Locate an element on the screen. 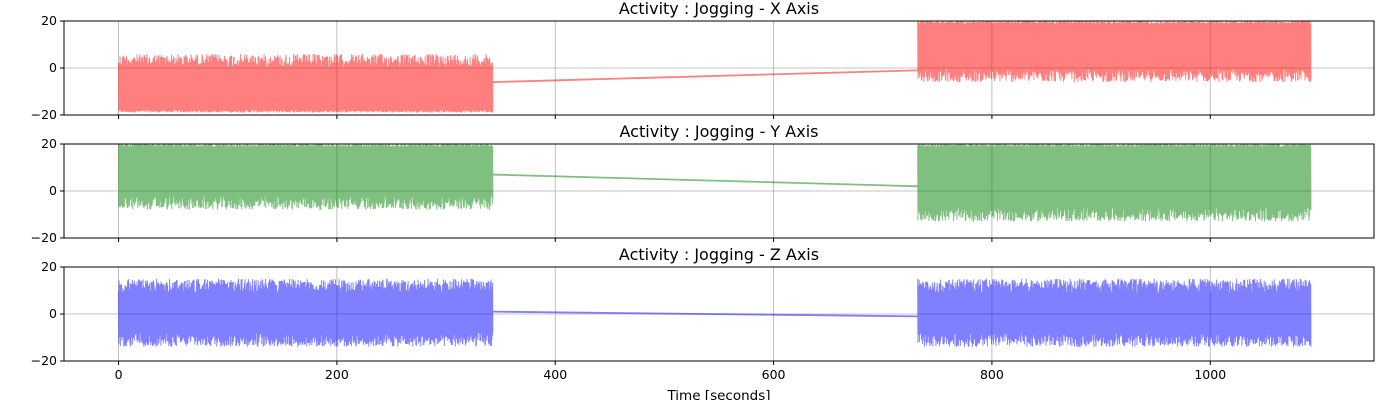 This screenshot has height=404, width=1400. subplot-title: Activity : Jogging - X Axis is located at coordinates (719, 9).